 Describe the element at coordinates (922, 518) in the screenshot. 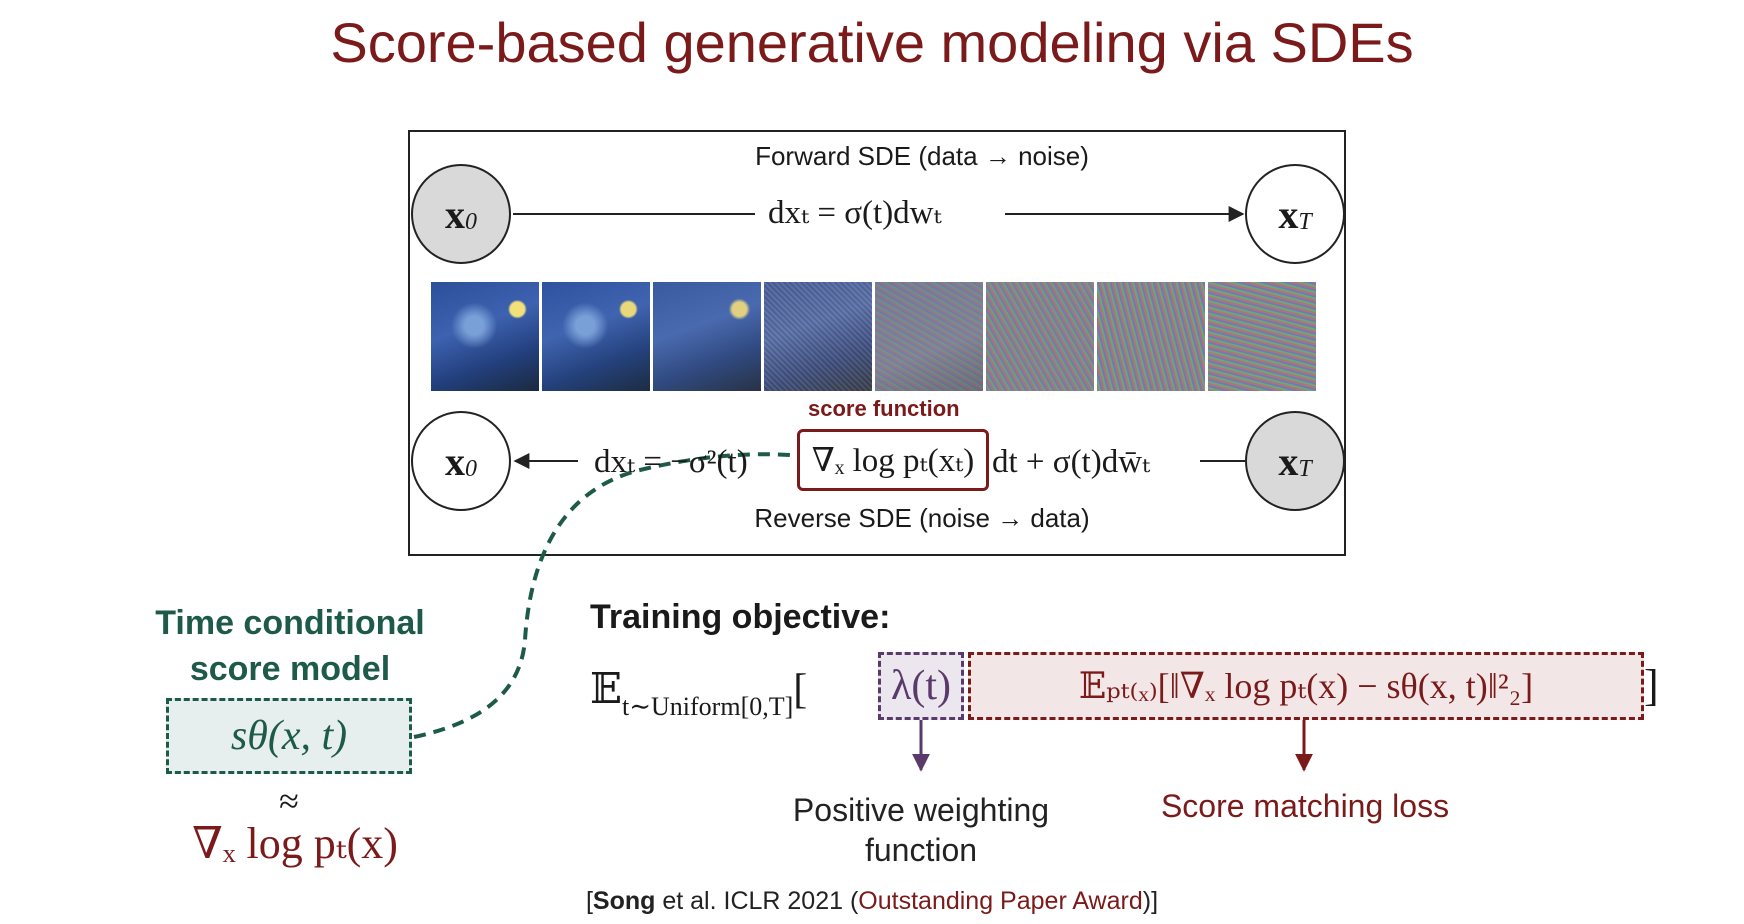

I see `reverse-sde-label: Reverse SDE (noise → data)` at that location.